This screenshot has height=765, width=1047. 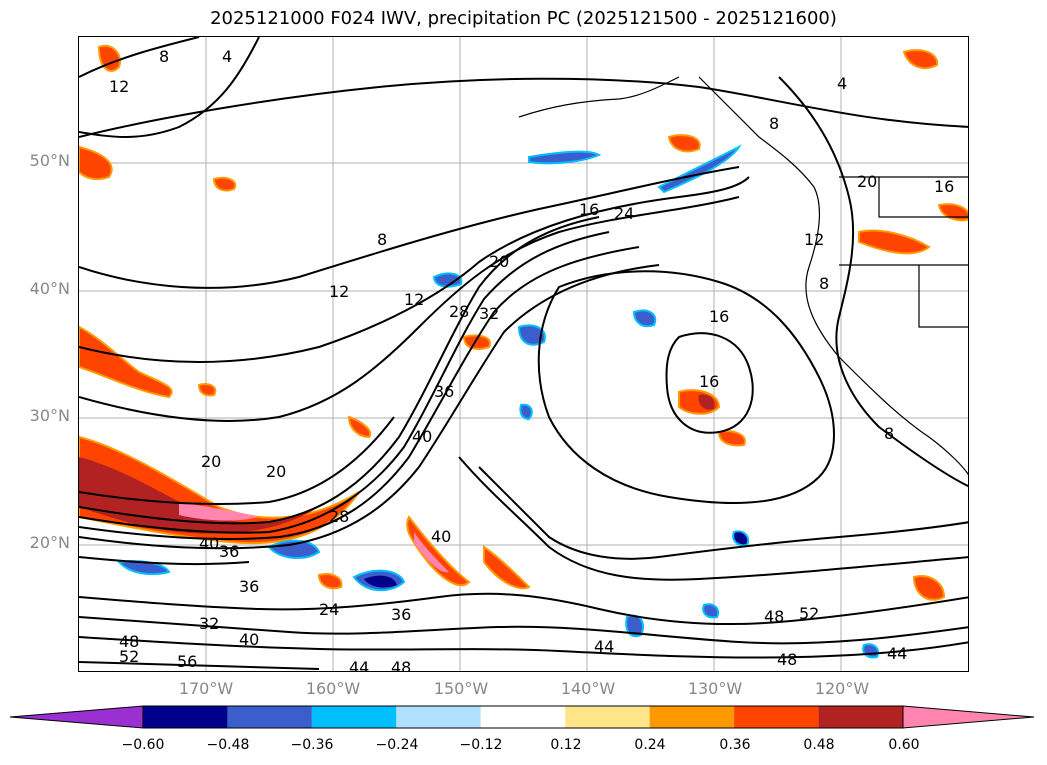 I want to click on colorbar-border, so click(x=523, y=717).